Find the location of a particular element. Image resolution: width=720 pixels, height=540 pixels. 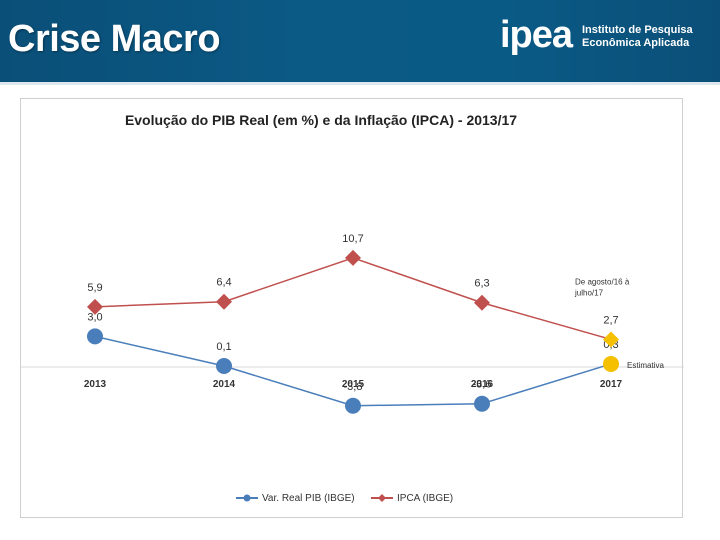

ipca-series-line is located at coordinates (353, 299).